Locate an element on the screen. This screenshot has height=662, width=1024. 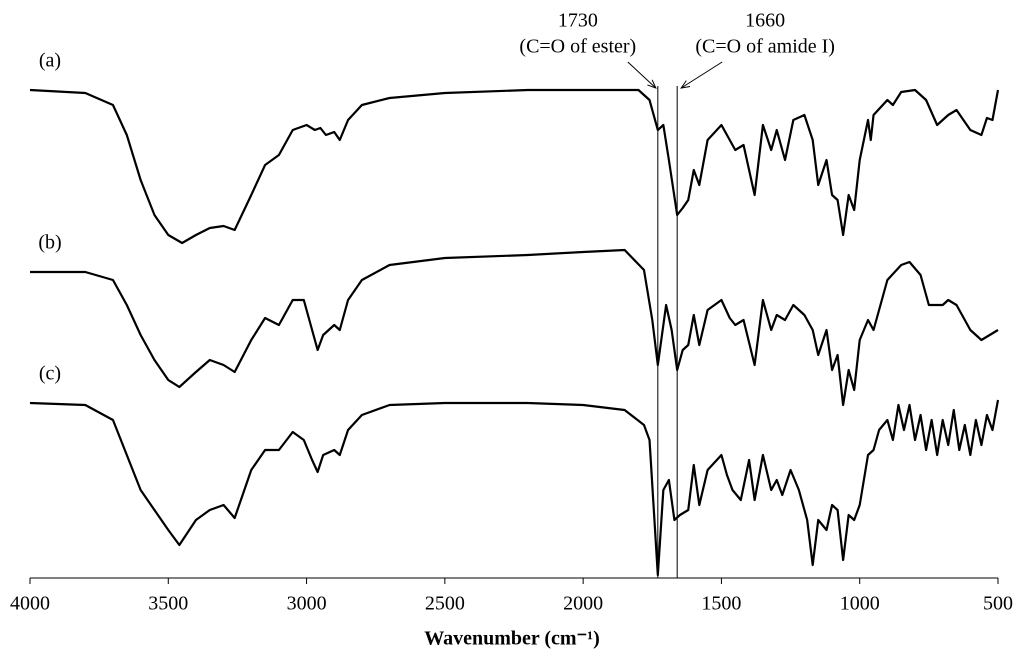
x-axis-label: Wavenumber (cm⁻¹) is located at coordinates (512, 639).